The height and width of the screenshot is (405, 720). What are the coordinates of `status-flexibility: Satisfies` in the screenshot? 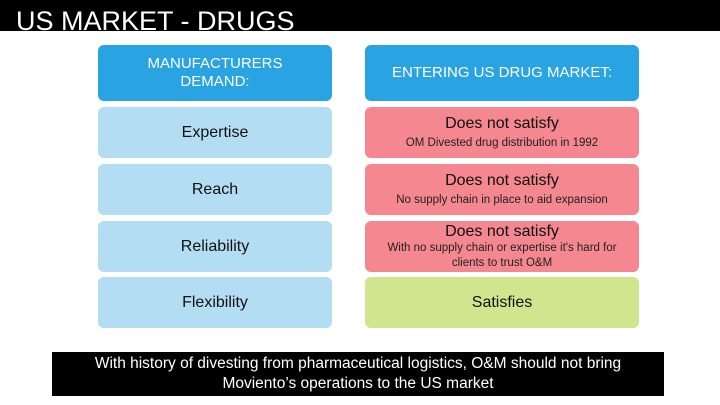 It's located at (502, 302).